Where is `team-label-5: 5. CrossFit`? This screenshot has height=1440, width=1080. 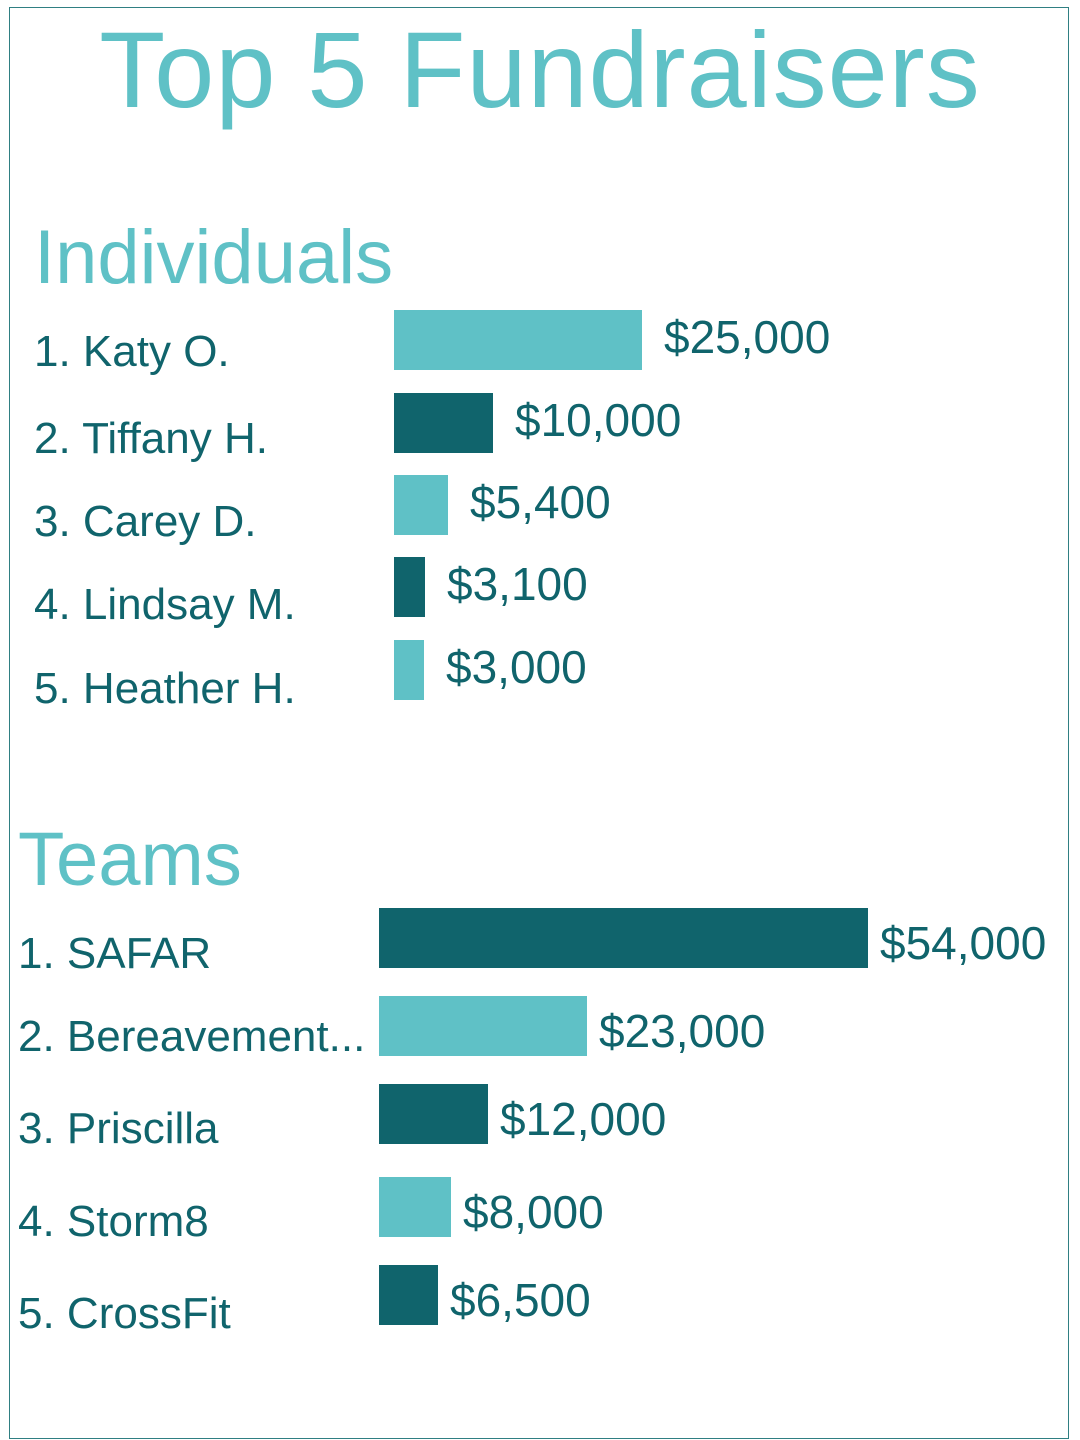
team-label-5: 5. CrossFit is located at coordinates (124, 1313).